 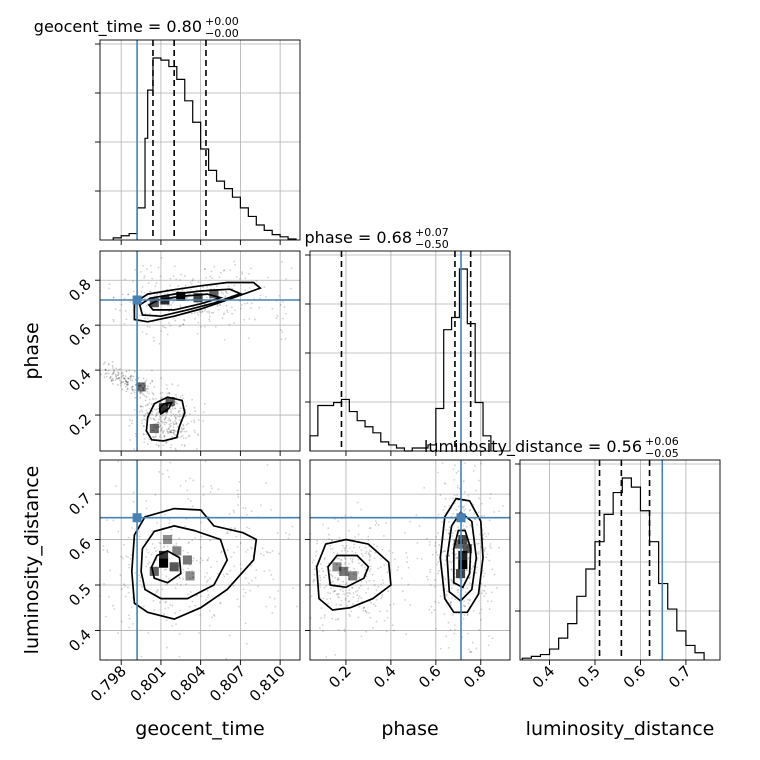 What do you see at coordinates (200, 560) in the screenshot?
I see `panel-frame` at bounding box center [200, 560].